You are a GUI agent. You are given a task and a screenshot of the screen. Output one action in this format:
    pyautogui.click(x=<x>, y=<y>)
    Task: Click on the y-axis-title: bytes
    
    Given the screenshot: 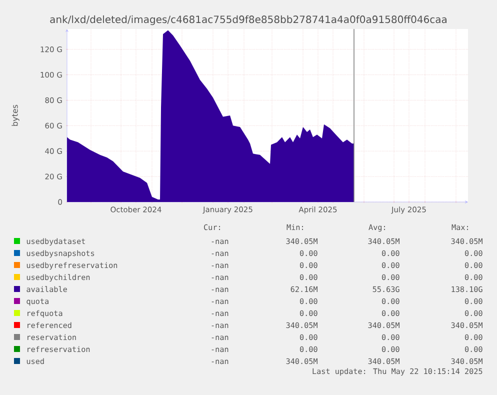 What is the action you would take?
    pyautogui.click(x=16, y=115)
    